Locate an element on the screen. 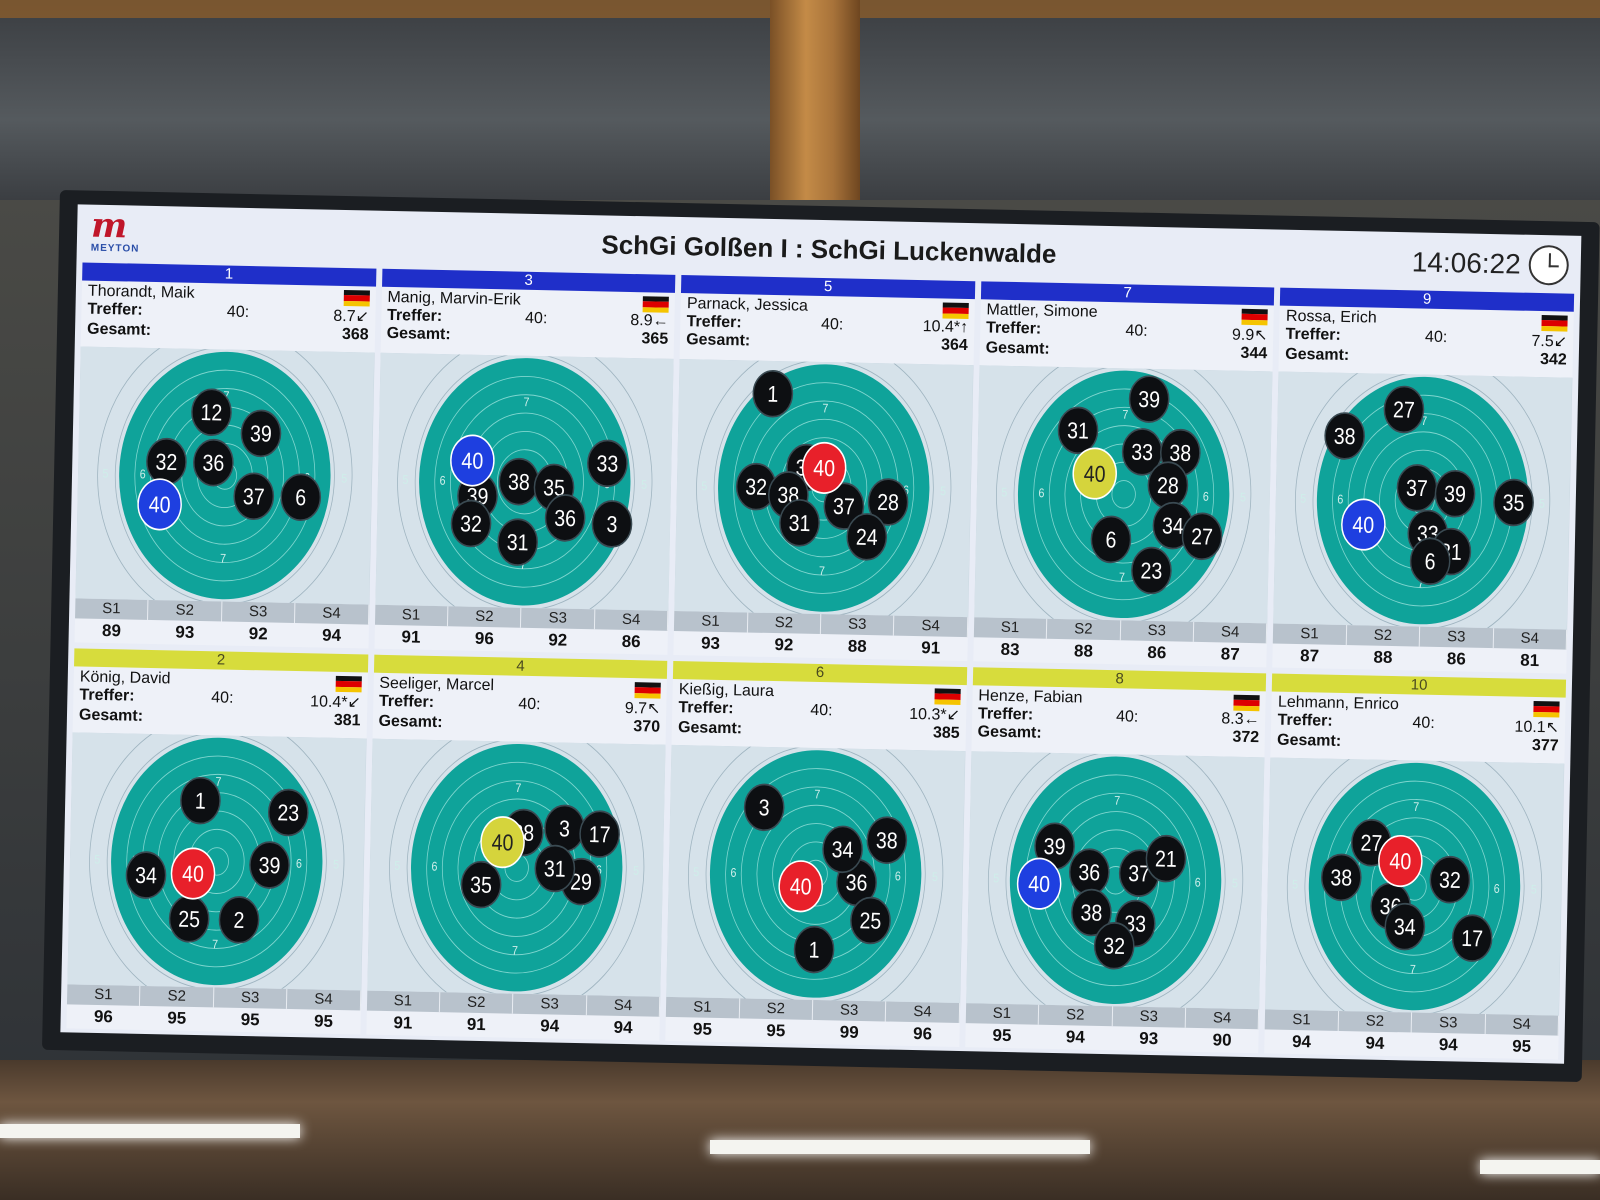 Image resolution: width=1600 pixels, height=1200 pixels. last-shot-value: 10.4*↙ is located at coordinates (335, 702).